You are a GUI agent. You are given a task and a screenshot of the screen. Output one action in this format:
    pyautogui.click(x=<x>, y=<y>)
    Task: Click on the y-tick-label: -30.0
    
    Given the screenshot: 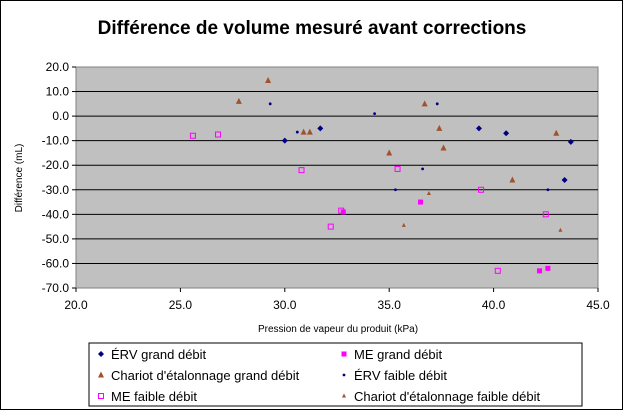 What is the action you would take?
    pyautogui.click(x=56, y=190)
    